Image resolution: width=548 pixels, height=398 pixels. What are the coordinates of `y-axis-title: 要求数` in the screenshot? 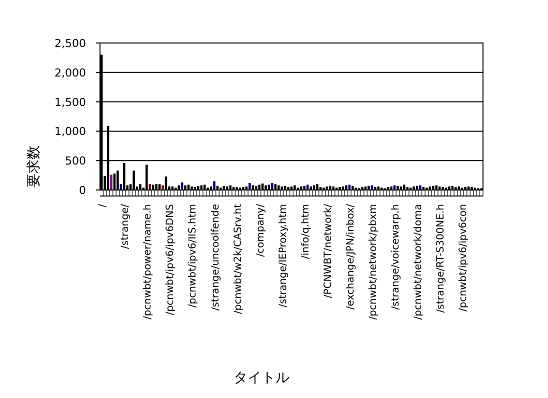 It's located at (34, 167).